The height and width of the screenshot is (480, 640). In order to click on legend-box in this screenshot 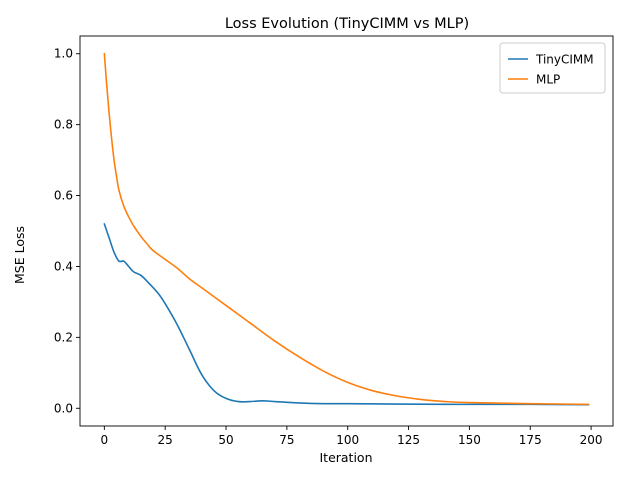, I will do `click(552, 68)`.